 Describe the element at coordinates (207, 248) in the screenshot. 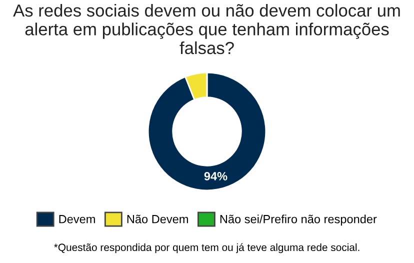

I see `text: *Questão respondida por quem tem ou já teve alguma rede social.` at that location.